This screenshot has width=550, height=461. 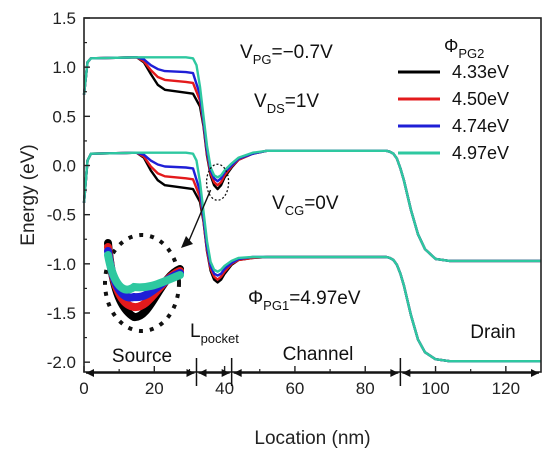 What do you see at coordinates (286, 54) in the screenshot?
I see `vpg-annotation: VPG=−0.7V` at bounding box center [286, 54].